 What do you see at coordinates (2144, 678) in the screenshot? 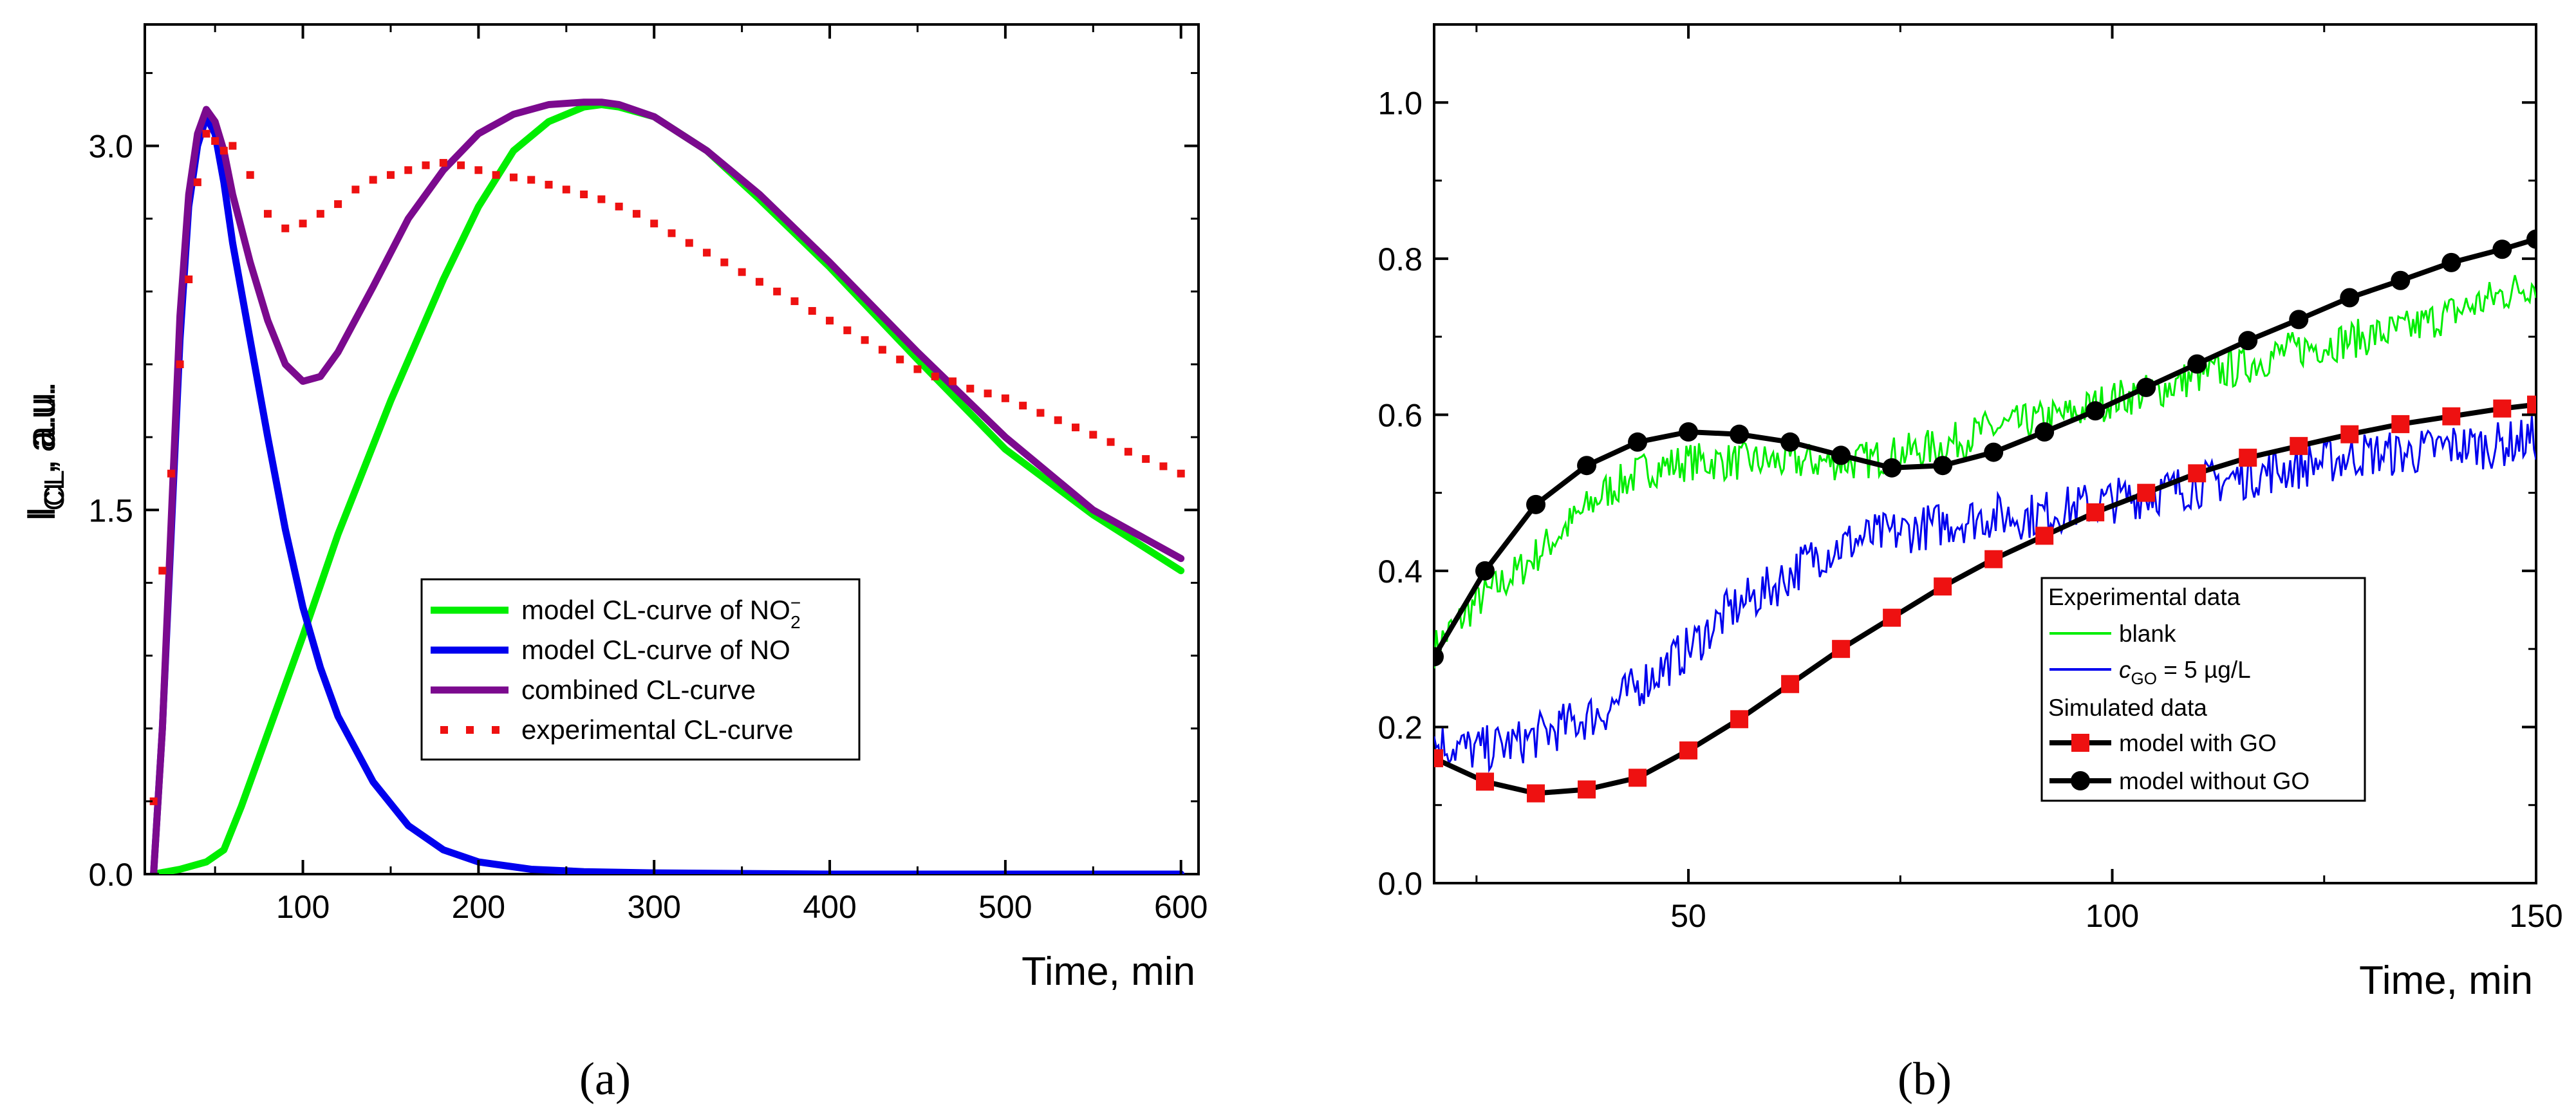
I see `legend-label-sub: GO` at bounding box center [2144, 678].